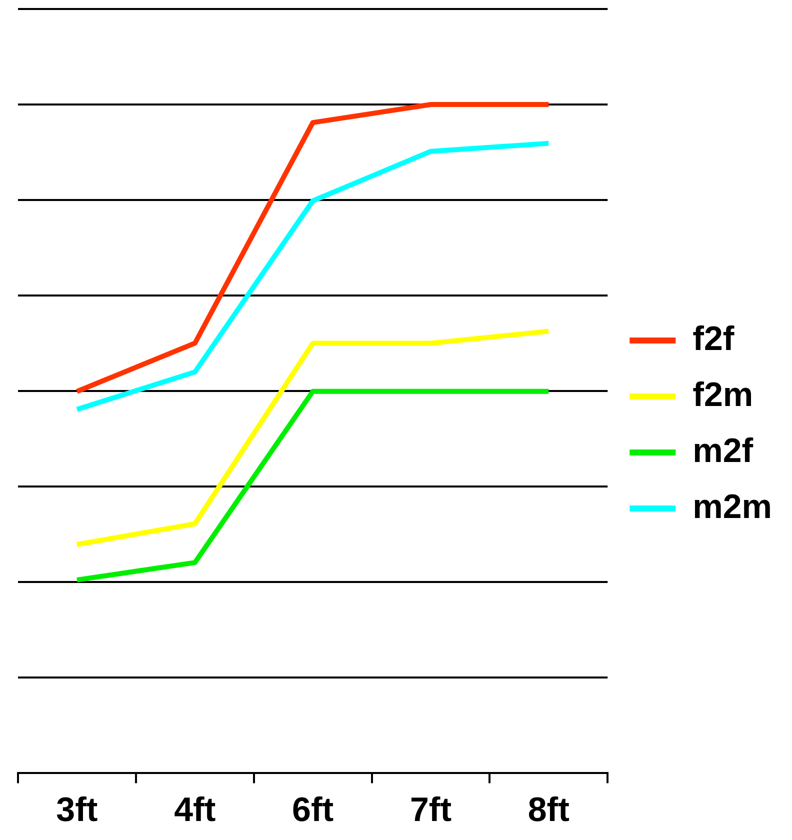  Describe the element at coordinates (313, 809) in the screenshot. I see `x-tick-label: 6ft` at that location.